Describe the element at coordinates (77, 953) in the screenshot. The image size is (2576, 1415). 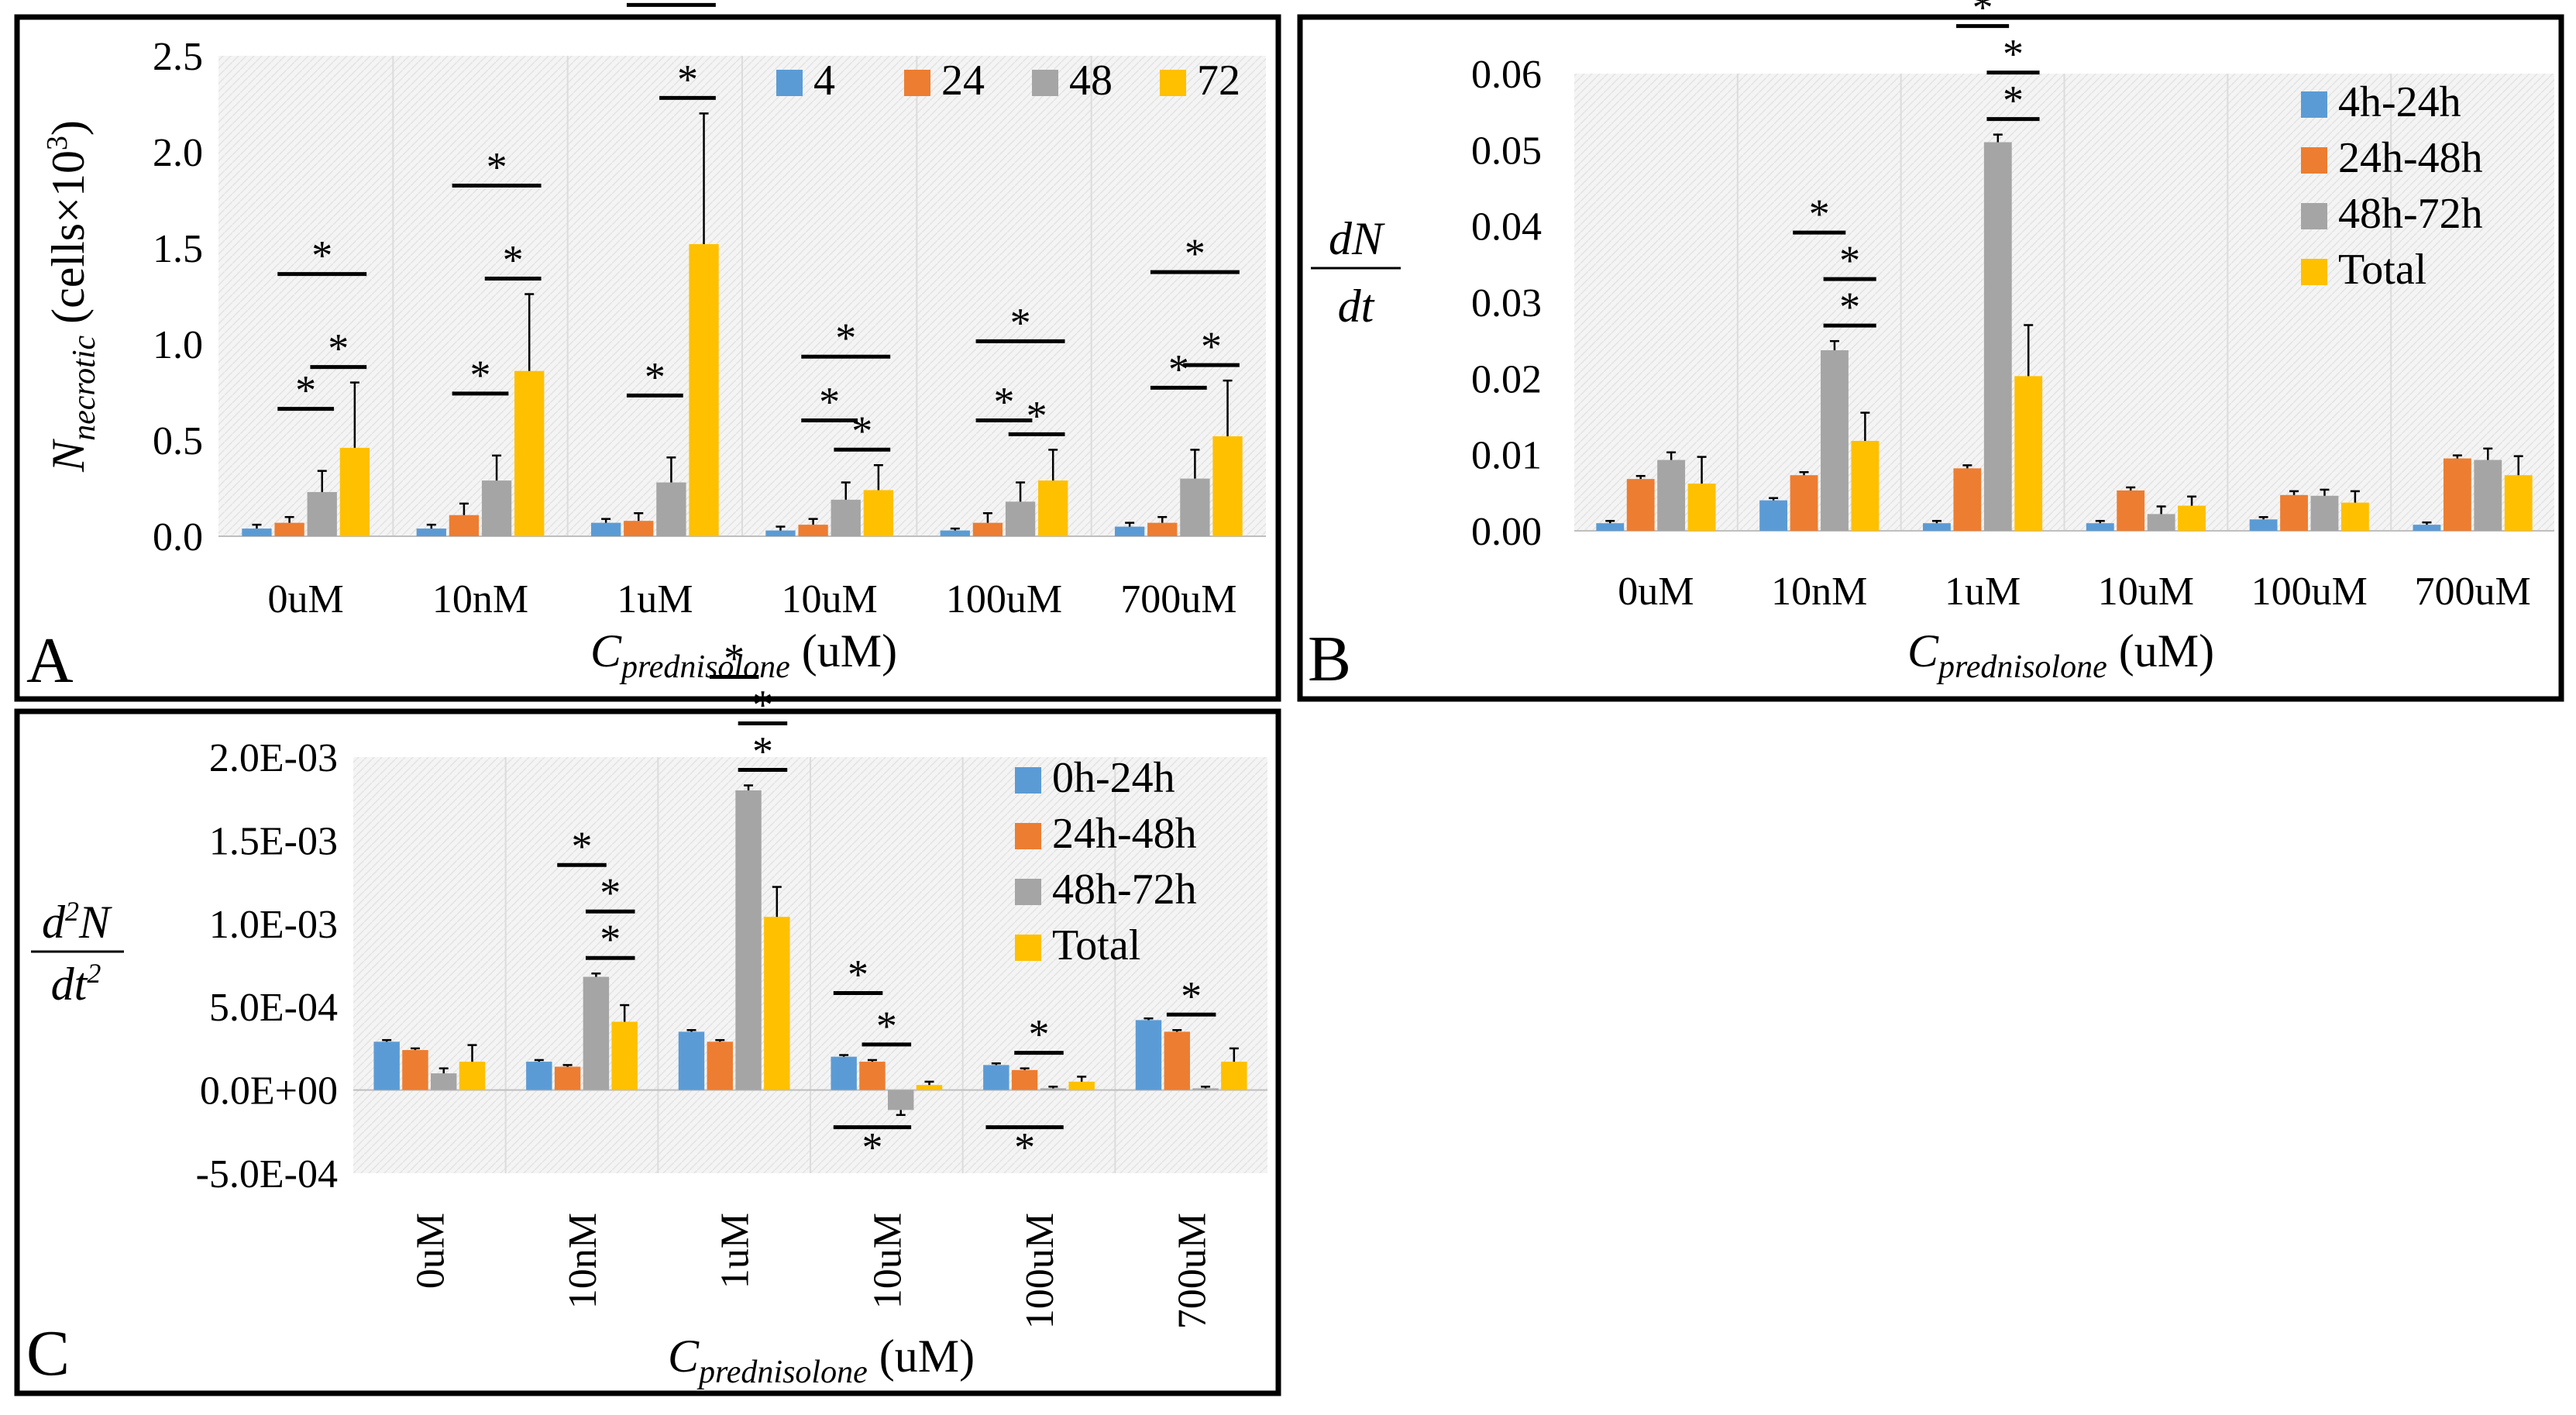
I see `panel-c-ylabel: d2N dt2` at that location.